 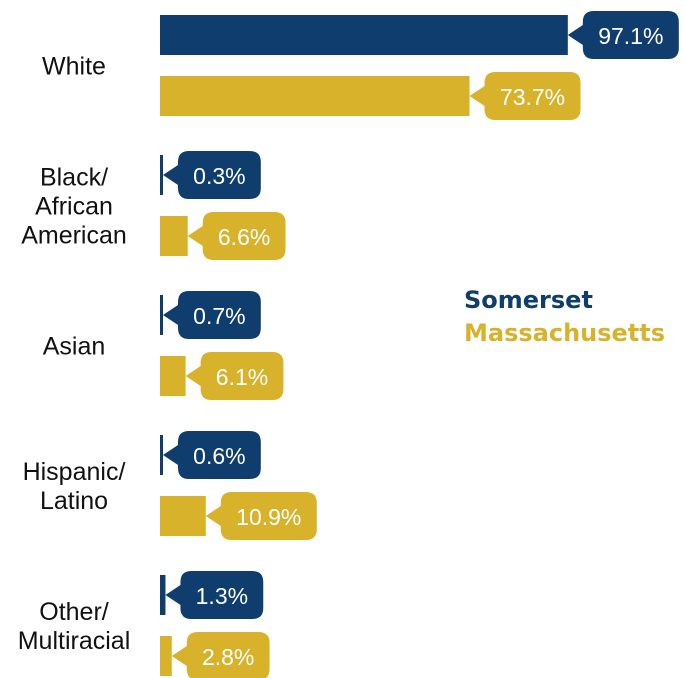 I want to click on massachusetts-data-label: 2.8%, so click(x=228, y=657).